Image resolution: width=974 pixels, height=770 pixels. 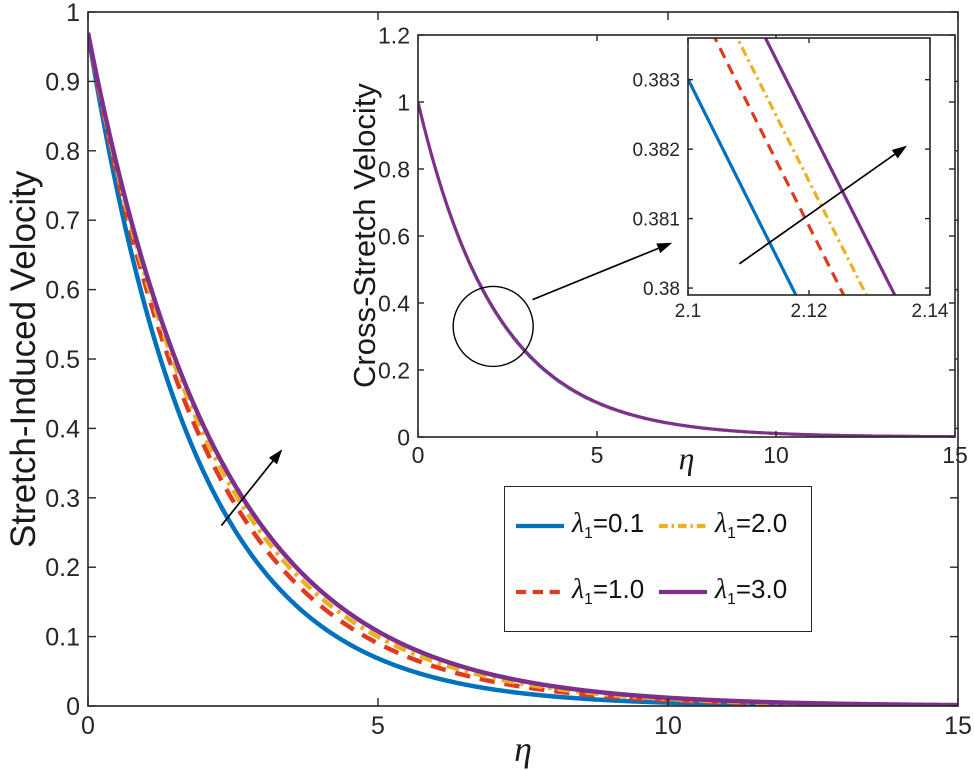 I want to click on zoom-annotation-arrow, so click(x=823, y=205).